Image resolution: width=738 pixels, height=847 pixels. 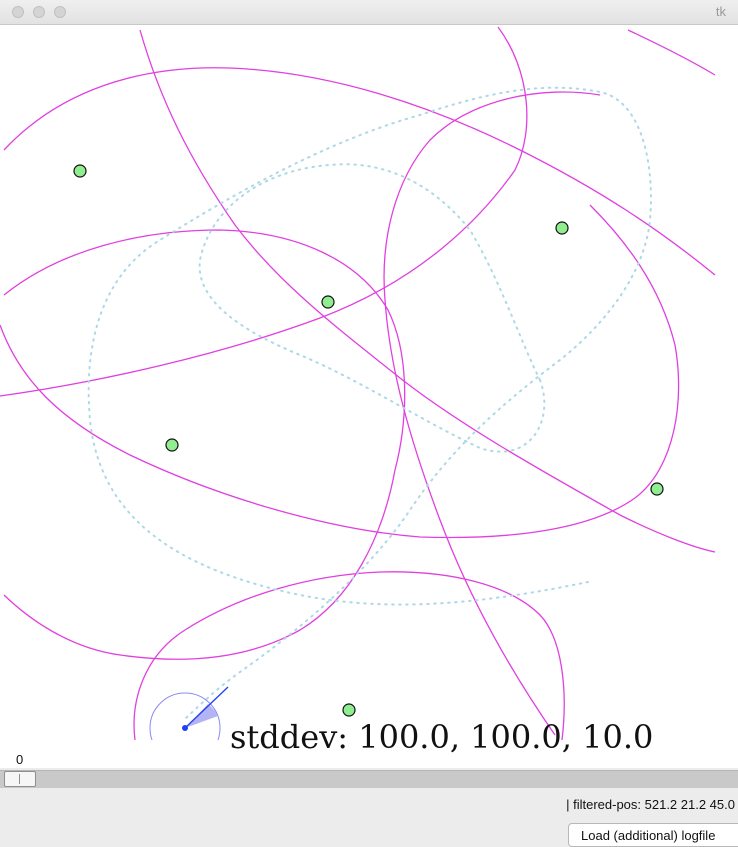 What do you see at coordinates (201, 716) in the screenshot?
I see `robot-heading-wedge` at bounding box center [201, 716].